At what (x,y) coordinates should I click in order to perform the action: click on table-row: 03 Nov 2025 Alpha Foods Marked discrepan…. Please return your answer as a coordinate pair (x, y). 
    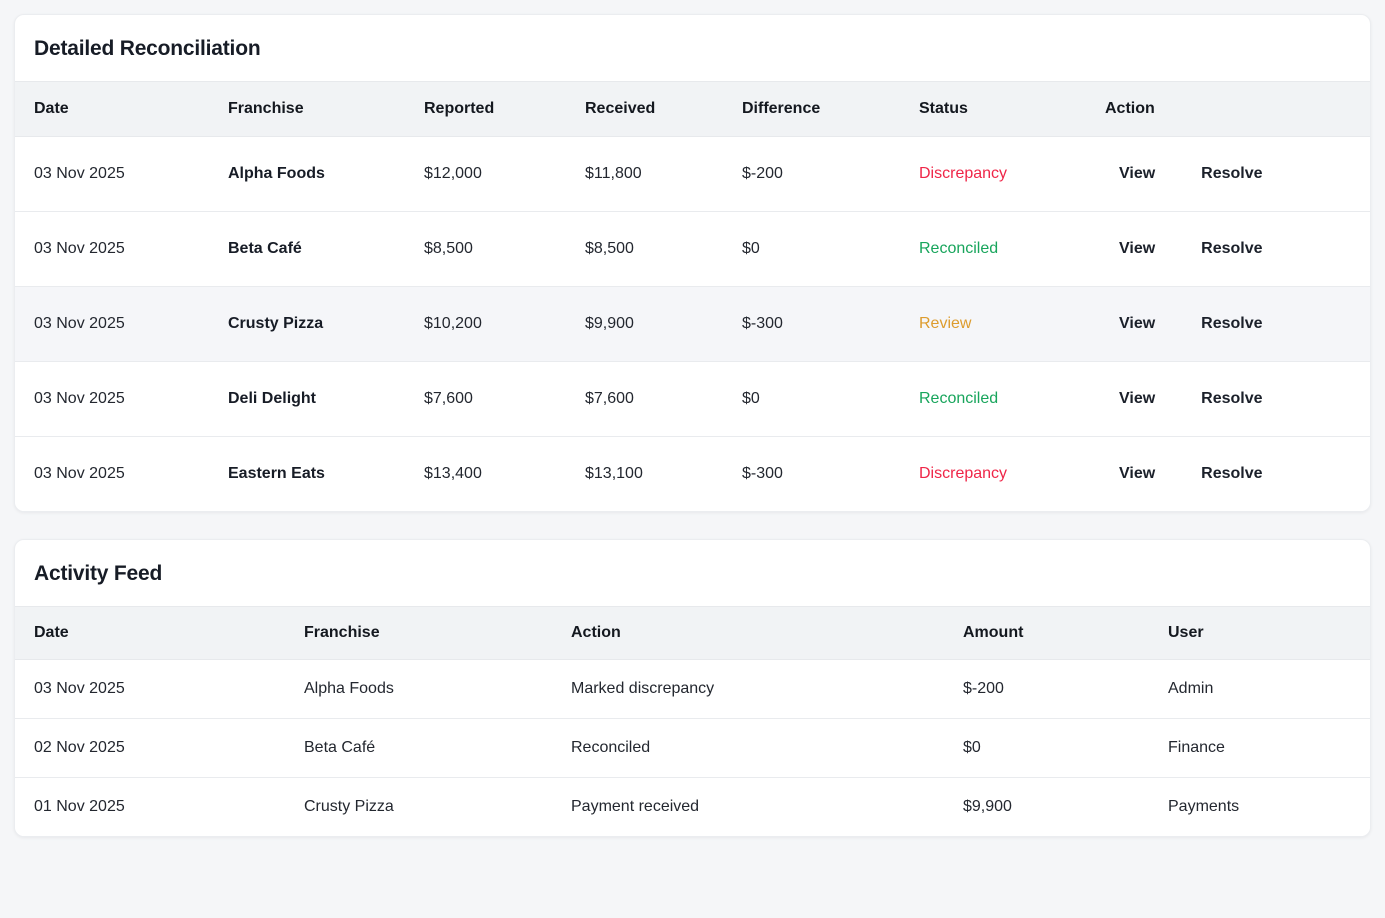
    Looking at the image, I should click on (692, 689).